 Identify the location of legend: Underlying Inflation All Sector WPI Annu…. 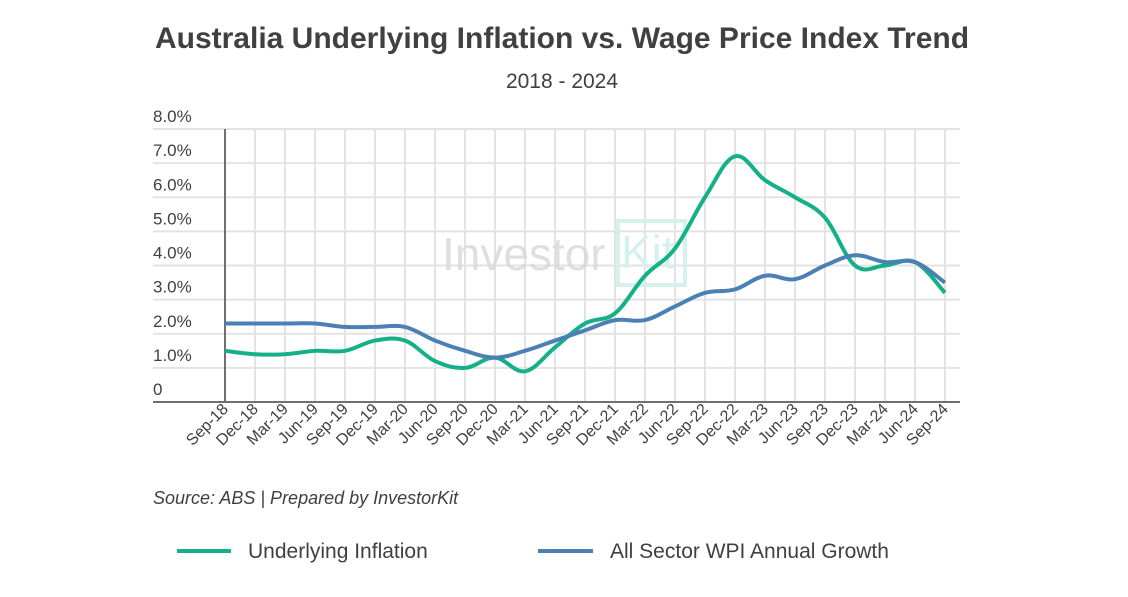
(533, 551).